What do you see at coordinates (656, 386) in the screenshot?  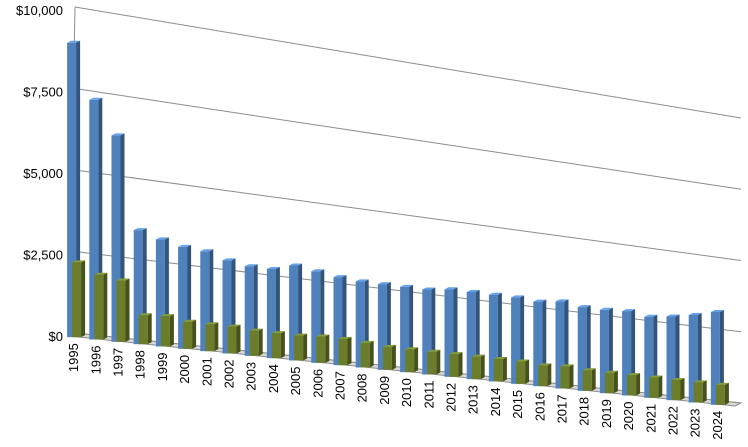 I see `bar-series-2-2021` at bounding box center [656, 386].